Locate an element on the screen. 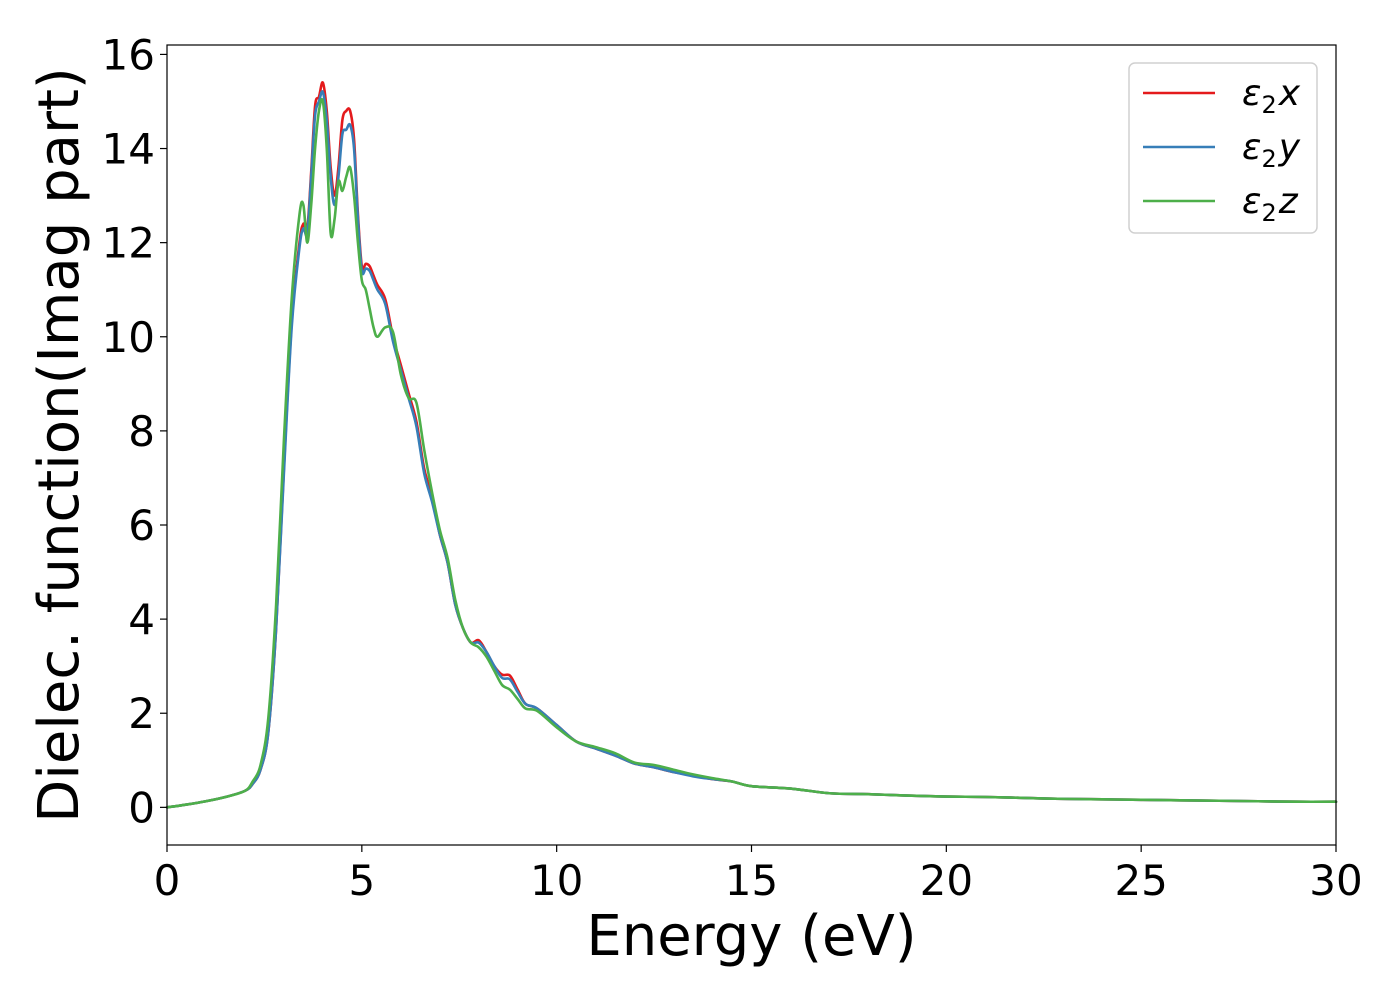  y-axis-ticks: 0 2 4 6 8 10 12 14 16 is located at coordinates (134, 431).